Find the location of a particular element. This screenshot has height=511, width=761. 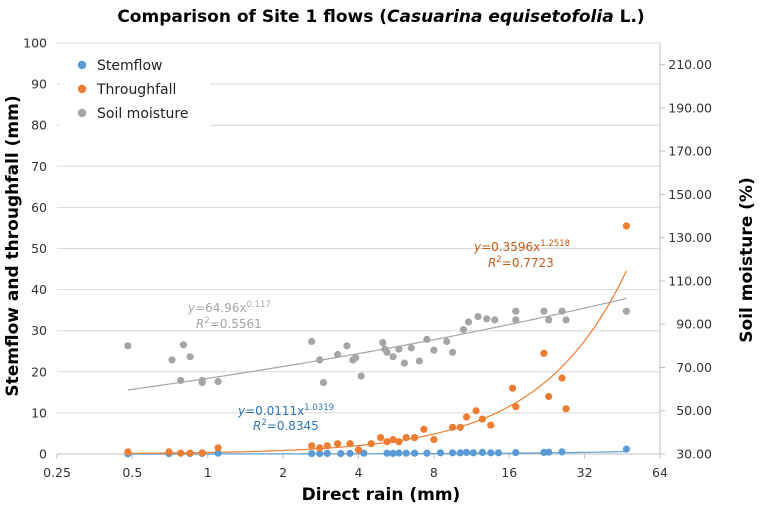

y-left-tick-label: 80 is located at coordinates (39, 125).